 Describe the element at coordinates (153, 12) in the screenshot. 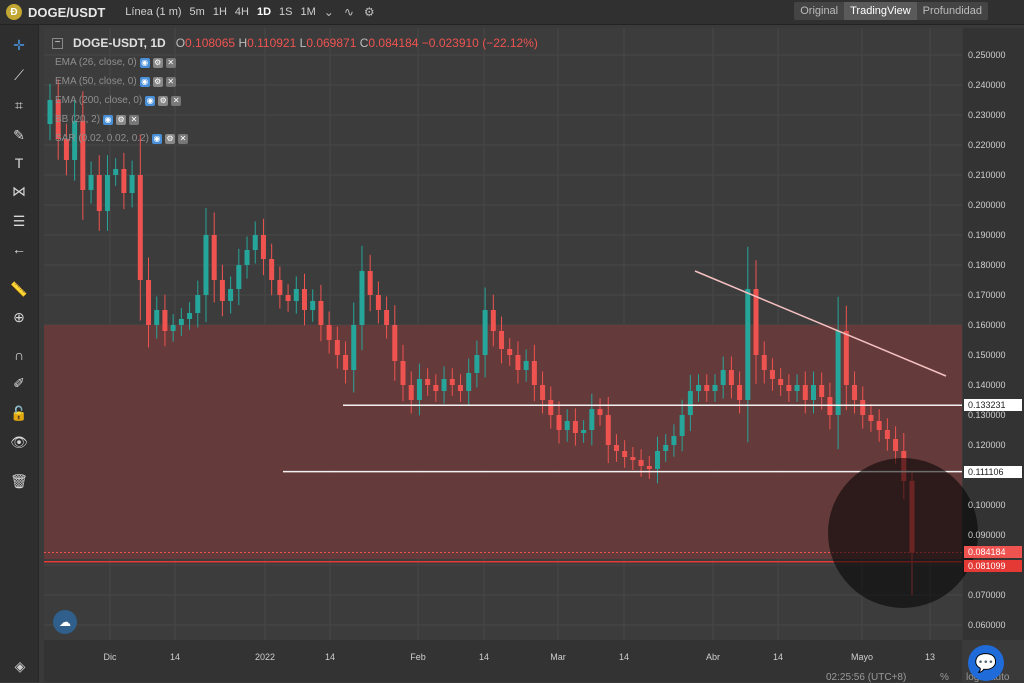

I see `line-chart-button: Línea (1 m)` at that location.